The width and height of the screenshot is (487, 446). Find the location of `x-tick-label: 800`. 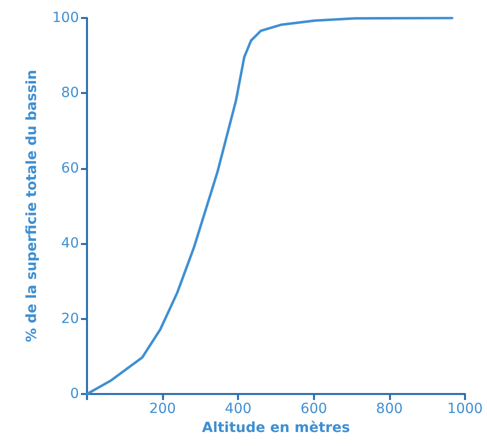

x-tick-label: 800 is located at coordinates (389, 409).